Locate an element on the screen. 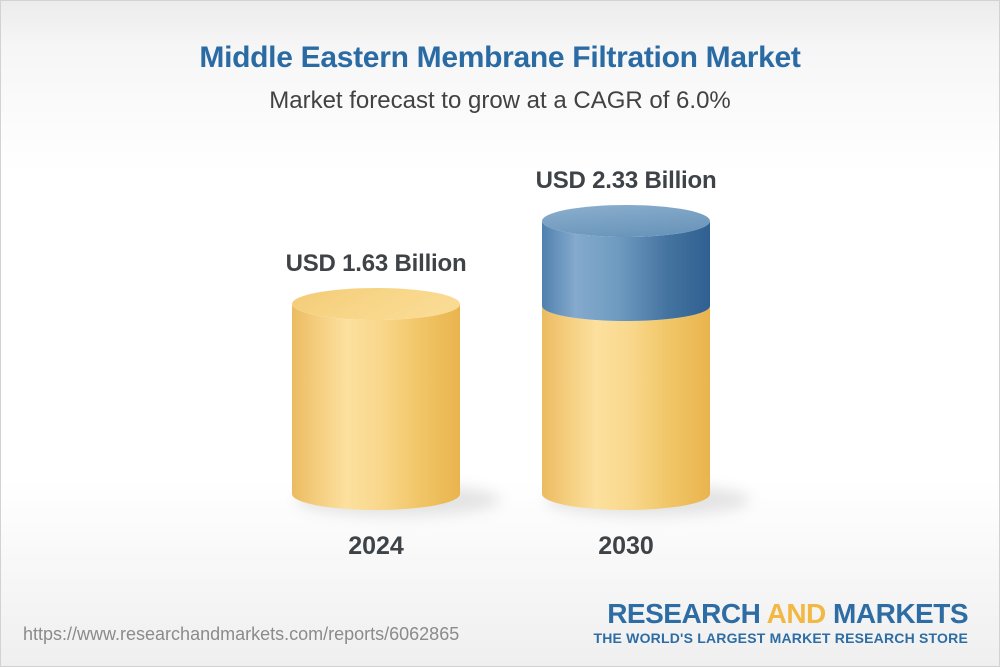 The image size is (1000, 667). value-label-2024: USD 1.63 Billion is located at coordinates (376, 263).